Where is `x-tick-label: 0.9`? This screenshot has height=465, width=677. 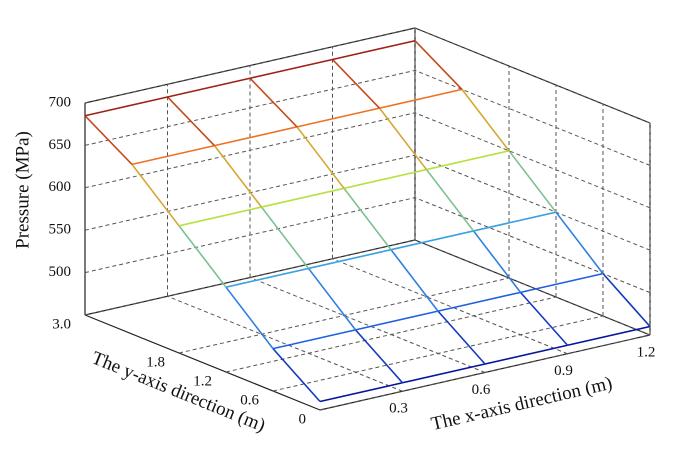
x-tick-label: 0.9 is located at coordinates (563, 371).